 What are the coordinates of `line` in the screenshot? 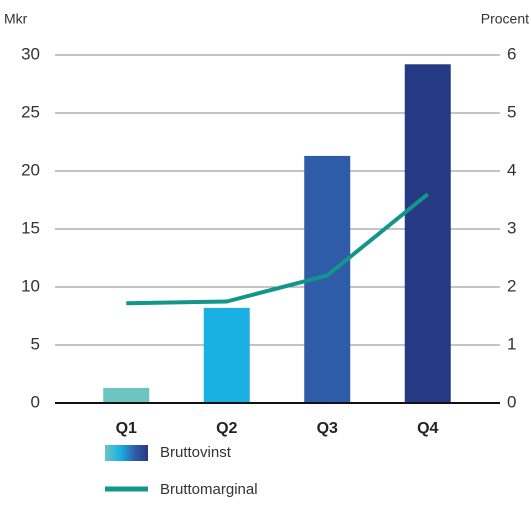 It's located at (278, 249).